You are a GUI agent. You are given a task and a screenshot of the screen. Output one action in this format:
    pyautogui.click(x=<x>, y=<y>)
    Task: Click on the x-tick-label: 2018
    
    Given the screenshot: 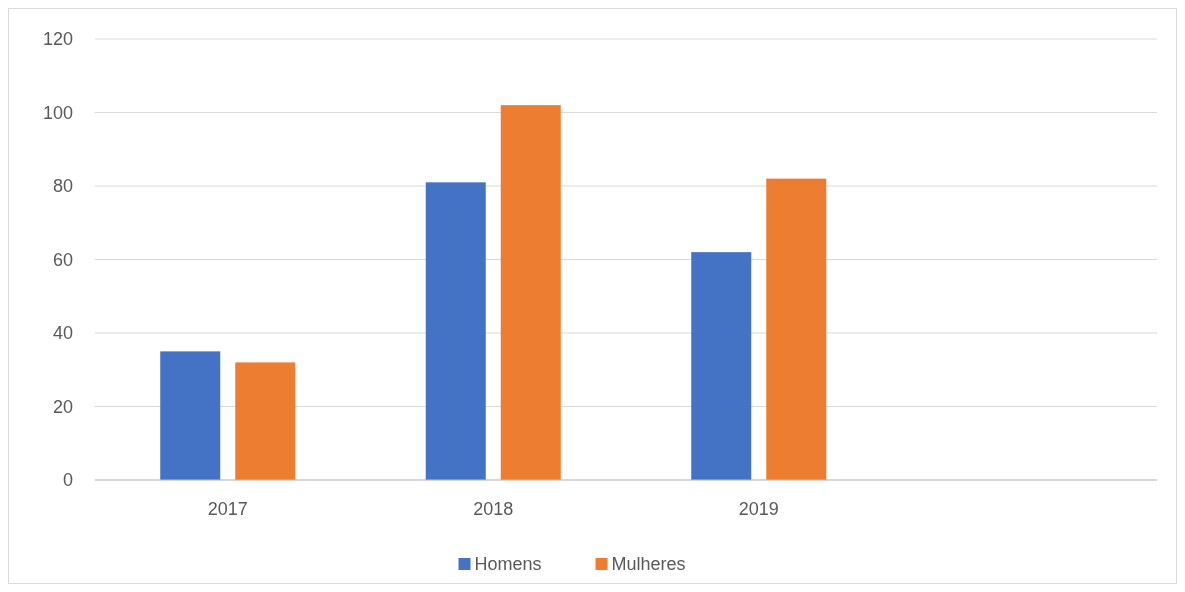 What is the action you would take?
    pyautogui.click(x=493, y=509)
    